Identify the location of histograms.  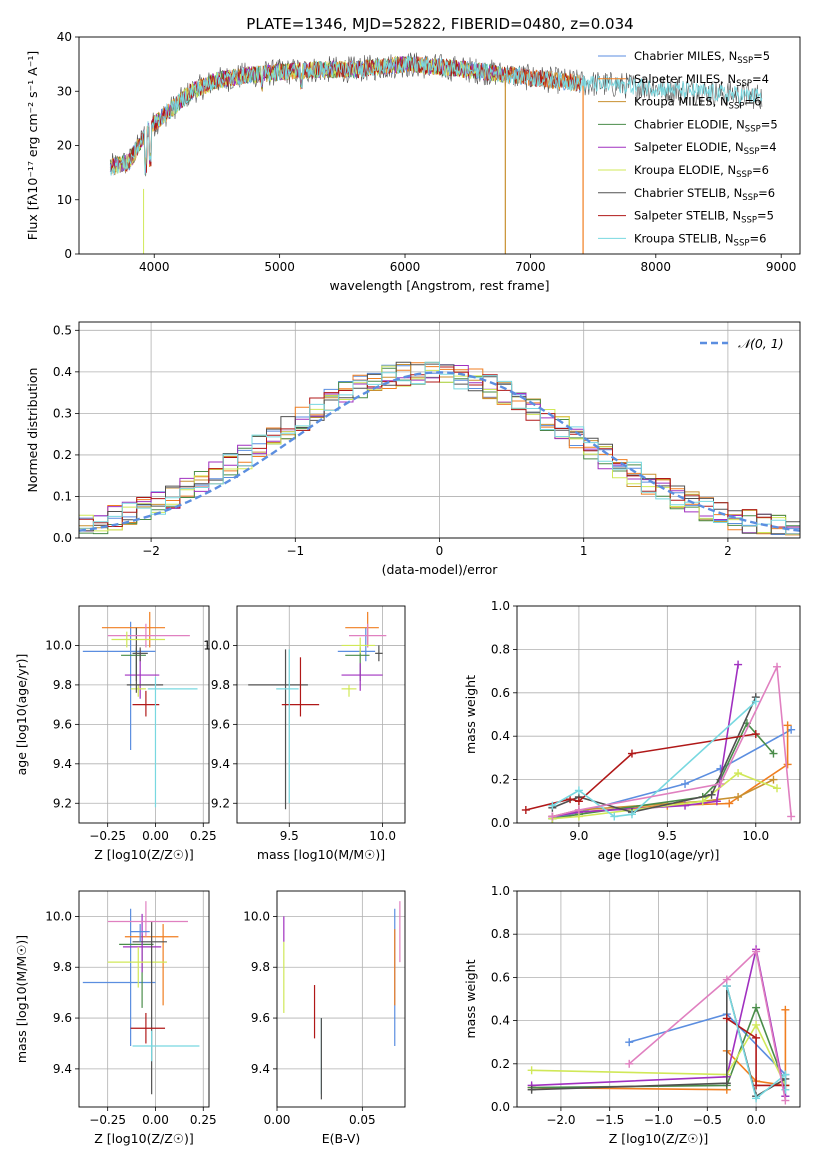
(439, 448).